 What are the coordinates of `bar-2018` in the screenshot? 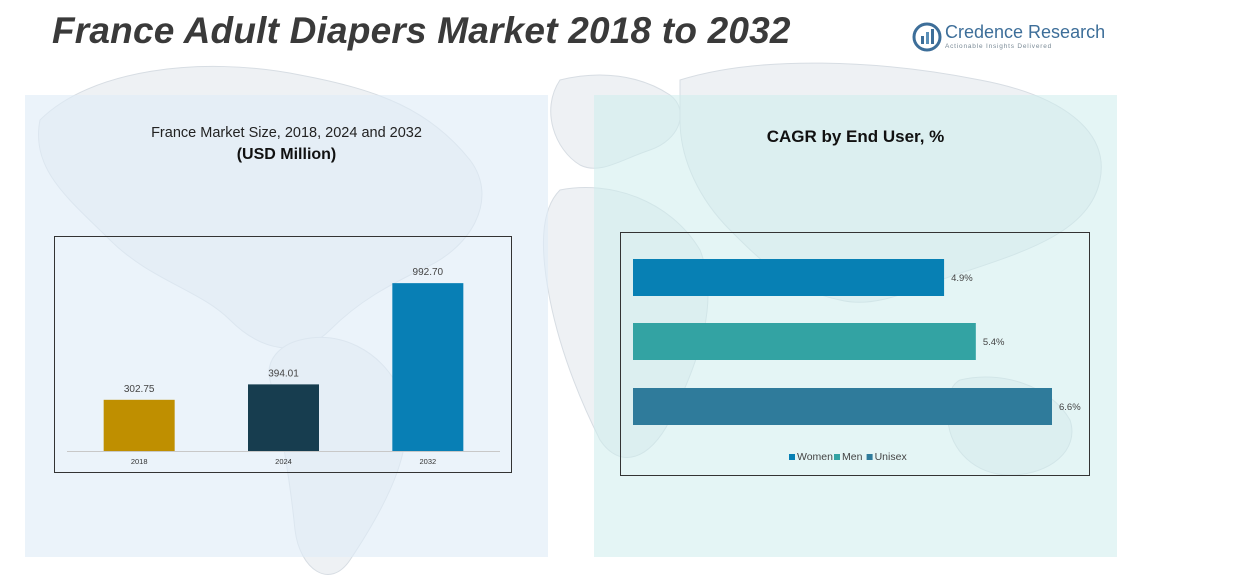 It's located at (139, 425).